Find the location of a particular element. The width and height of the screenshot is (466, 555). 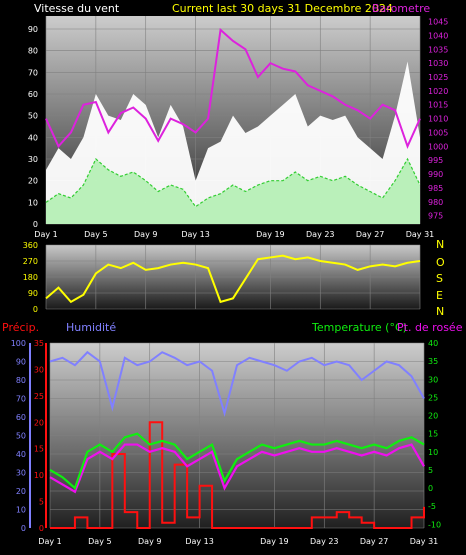

climate-x-tick-label: Day 5 is located at coordinates (99, 541).